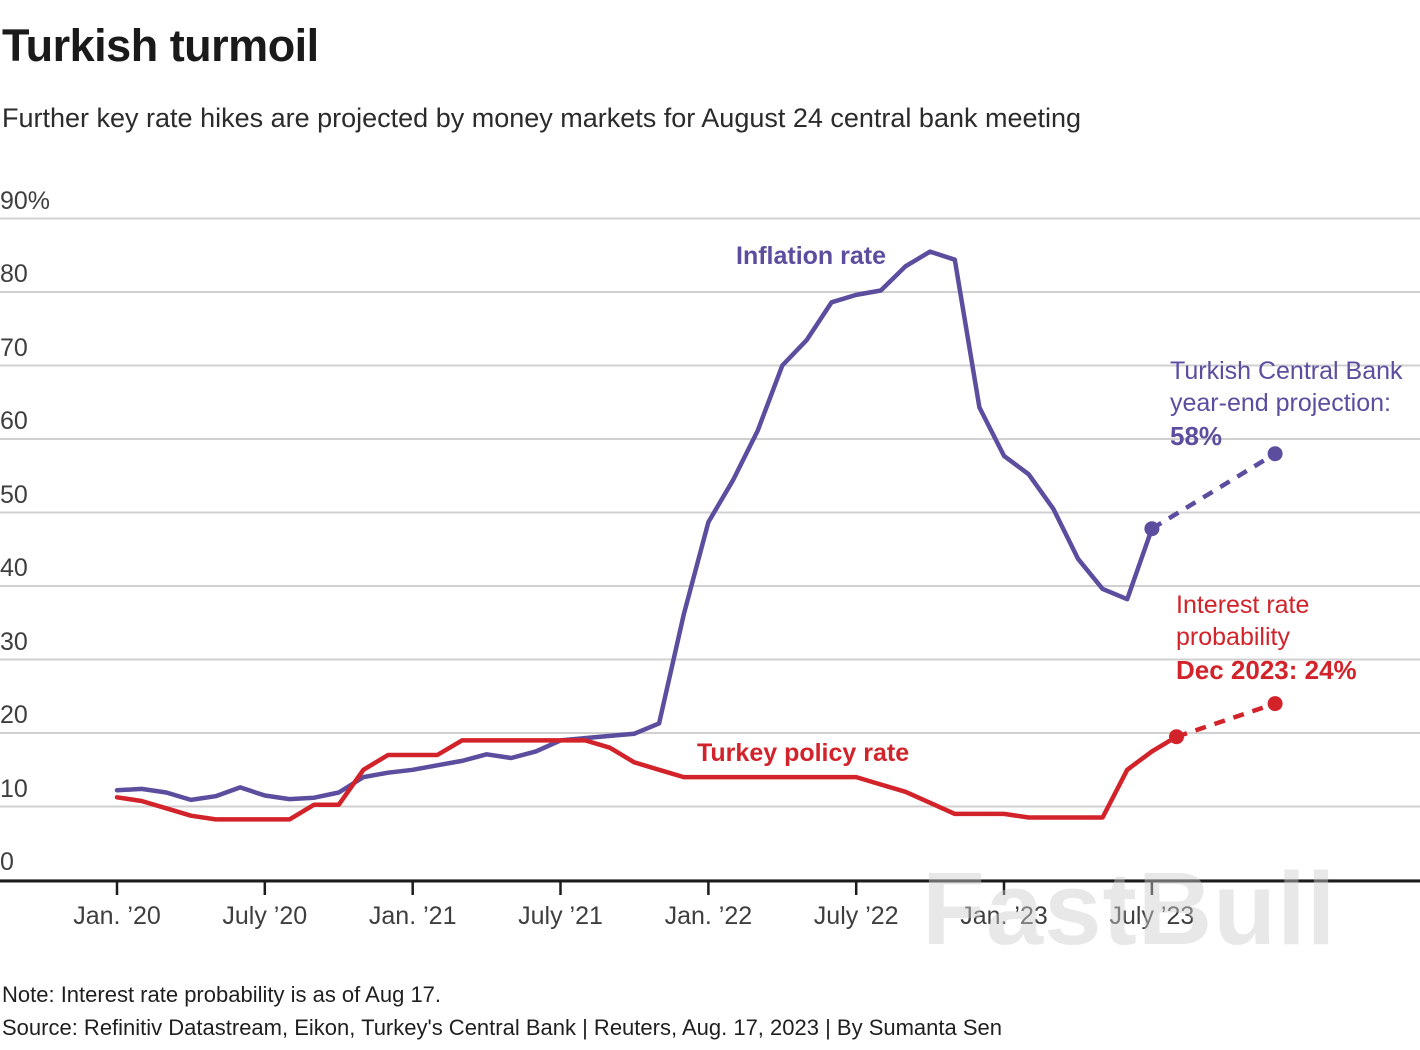  Describe the element at coordinates (14, 788) in the screenshot. I see `y-axis-tick-label: 10` at that location.